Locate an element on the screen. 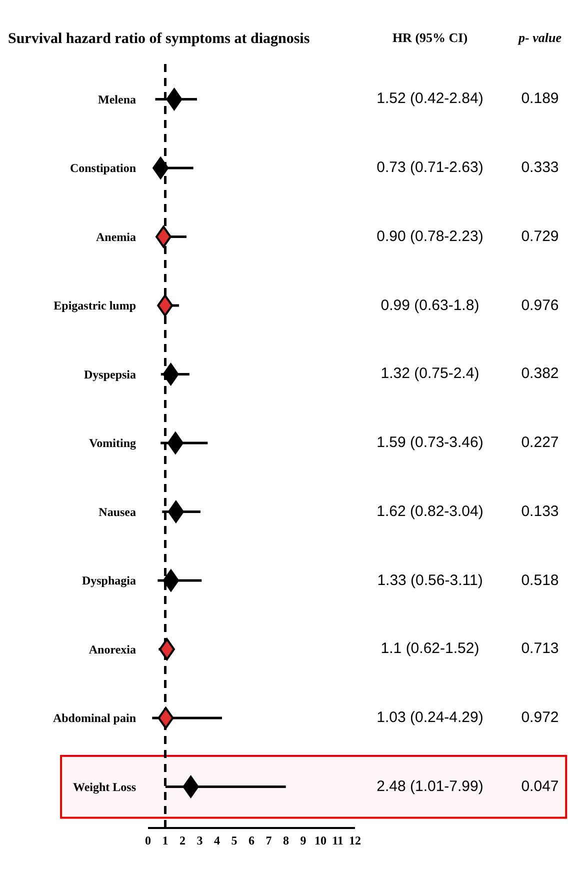 This screenshot has height=887, width=583. y-tick-label: Melena is located at coordinates (117, 99).